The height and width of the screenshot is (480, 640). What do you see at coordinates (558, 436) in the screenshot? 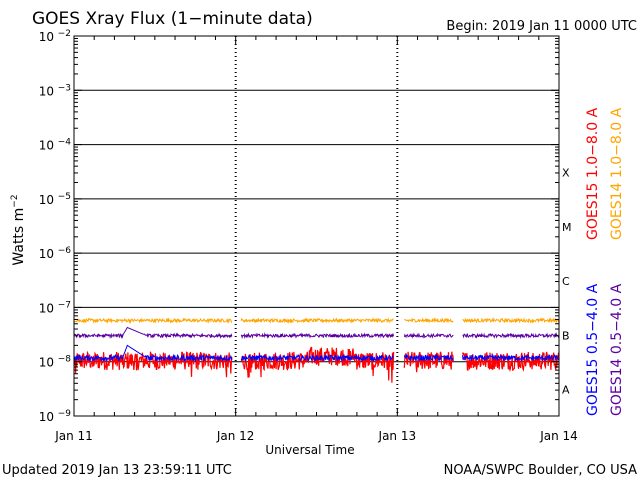
I see `x-tick-label: Jan 14` at bounding box center [558, 436].